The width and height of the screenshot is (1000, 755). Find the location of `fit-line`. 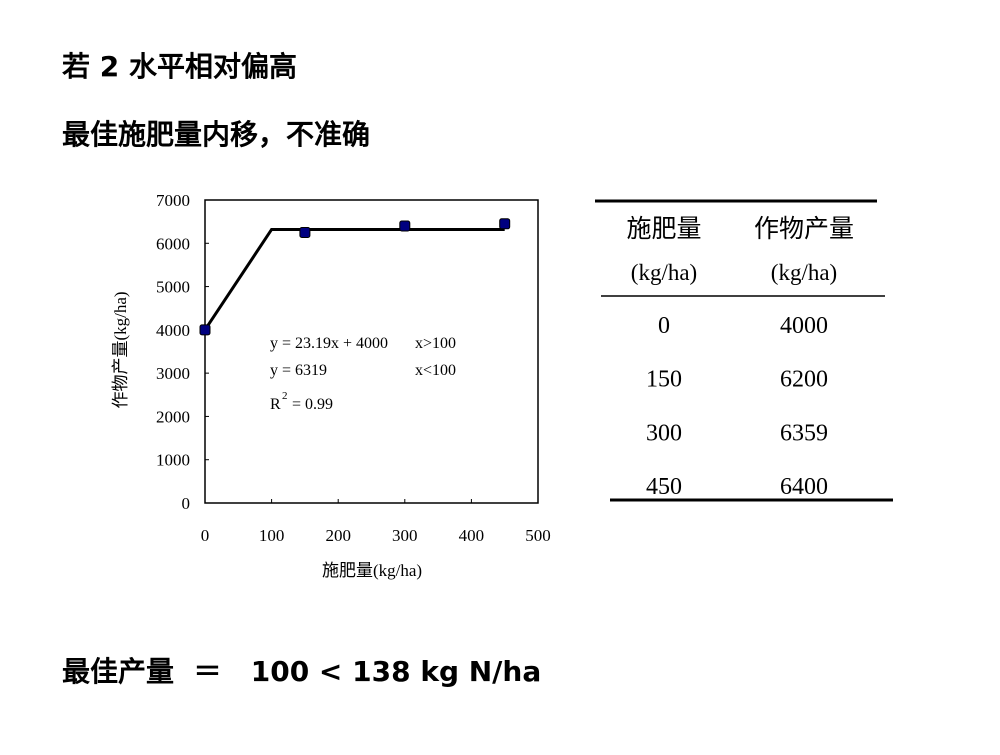

fit-line is located at coordinates (354, 279).